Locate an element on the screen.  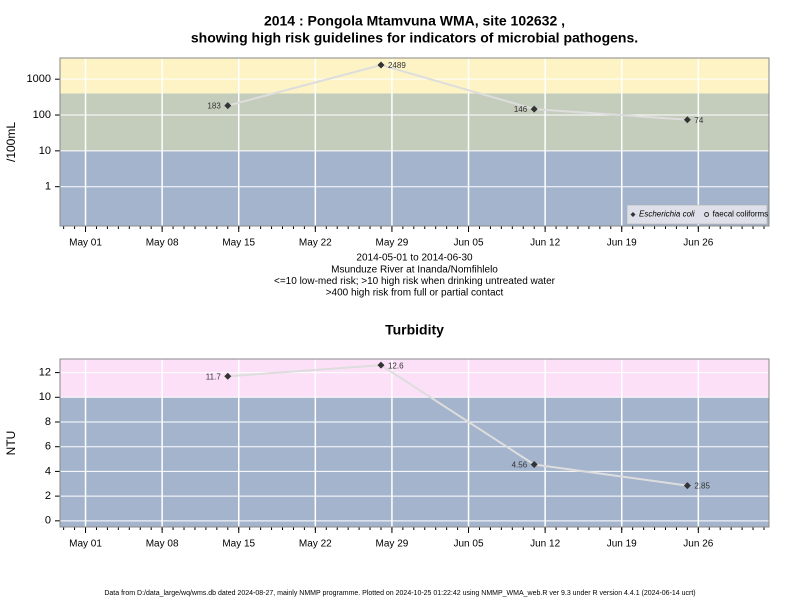
y-tick-label: 1000 is located at coordinates (39, 79).